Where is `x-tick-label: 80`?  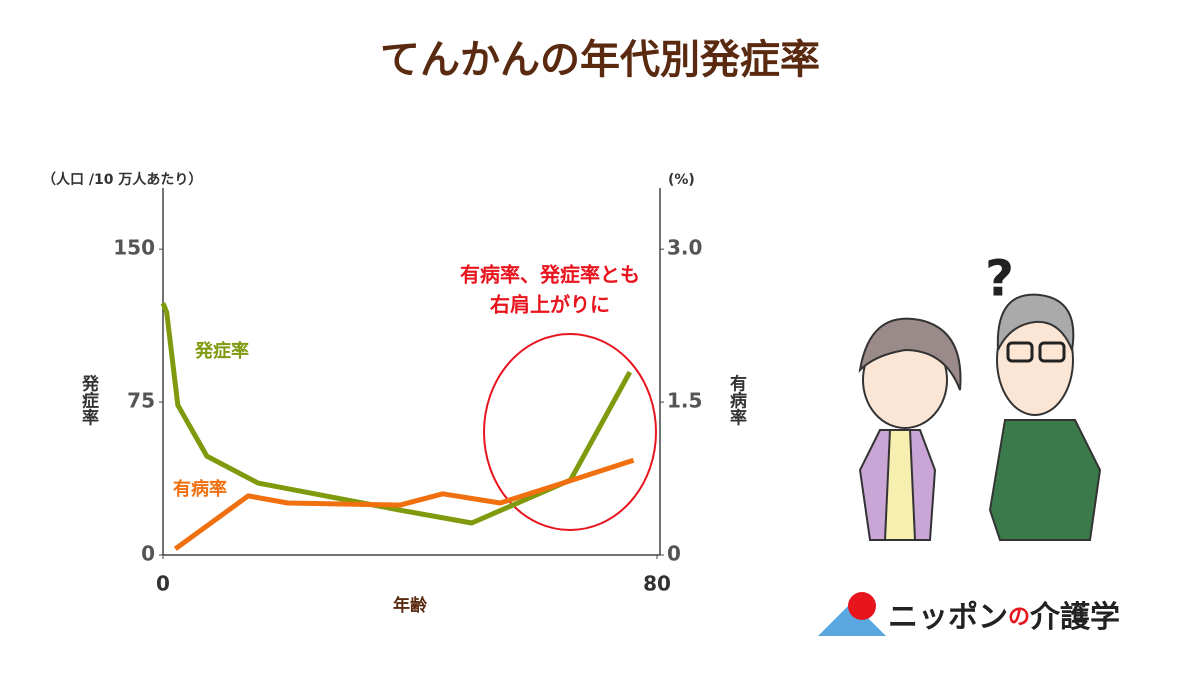
x-tick-label: 80 is located at coordinates (657, 584).